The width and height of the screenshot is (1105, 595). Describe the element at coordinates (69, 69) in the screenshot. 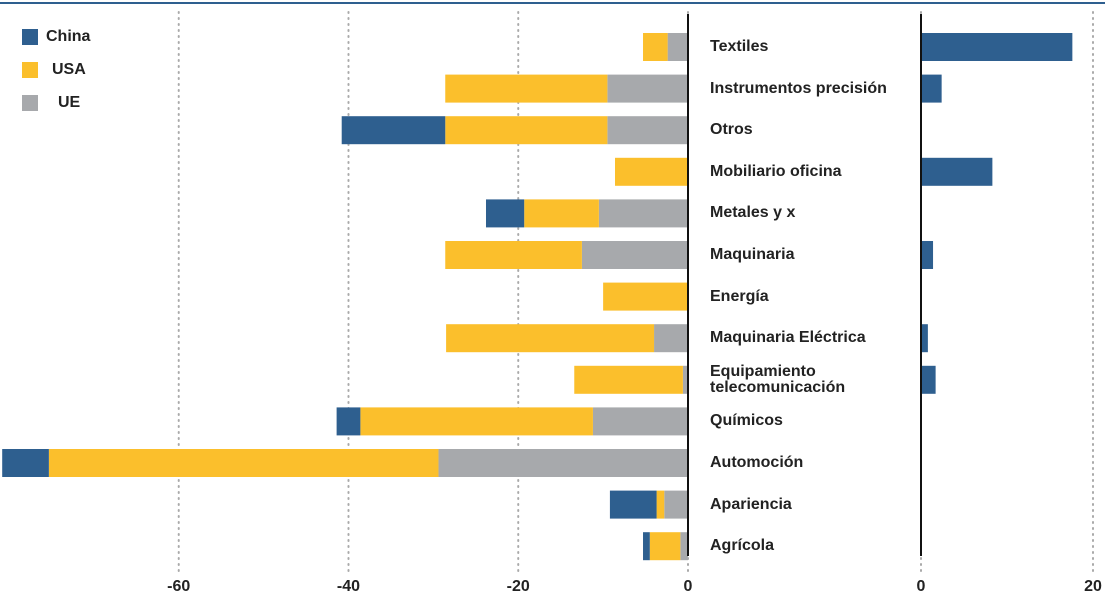

I see `legend-label: USA` at that location.